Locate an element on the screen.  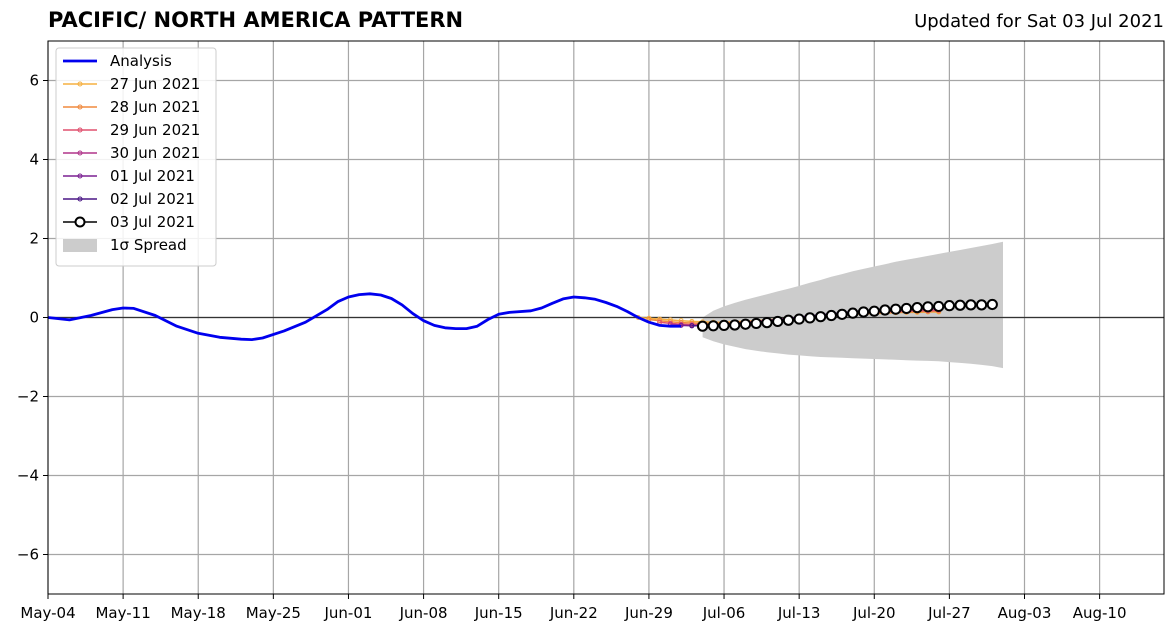
x-tick-label: Aug-10 is located at coordinates (1100, 613).